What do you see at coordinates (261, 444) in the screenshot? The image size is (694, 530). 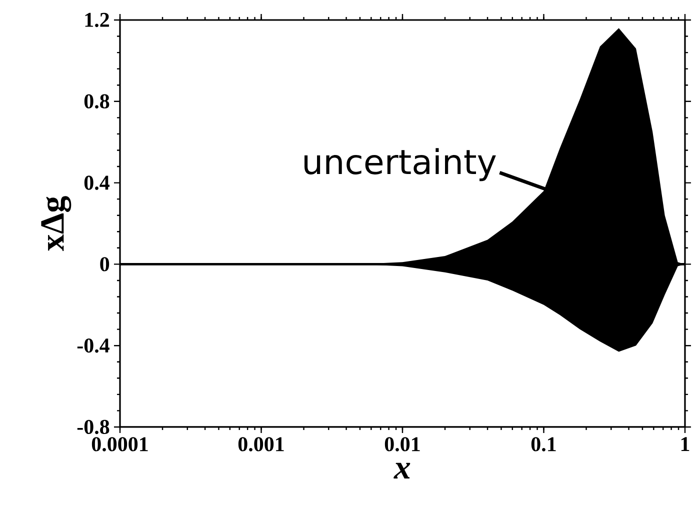 I see `x-tick-label: 0.001` at bounding box center [261, 444].